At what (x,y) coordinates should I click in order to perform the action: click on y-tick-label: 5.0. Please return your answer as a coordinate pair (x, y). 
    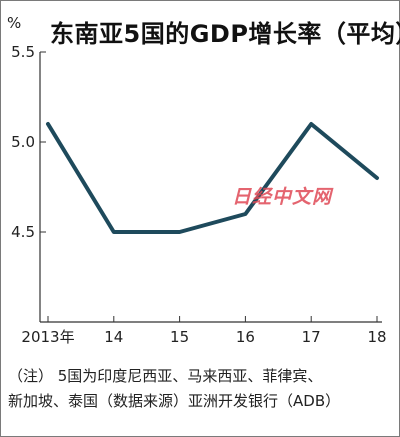
    Looking at the image, I should click on (23, 142).